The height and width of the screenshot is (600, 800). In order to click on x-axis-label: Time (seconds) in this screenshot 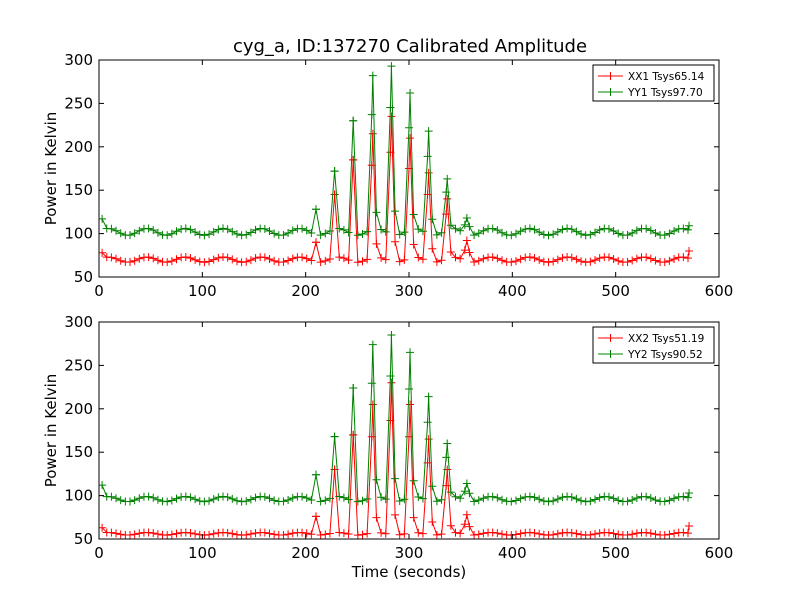, I will do `click(409, 572)`.